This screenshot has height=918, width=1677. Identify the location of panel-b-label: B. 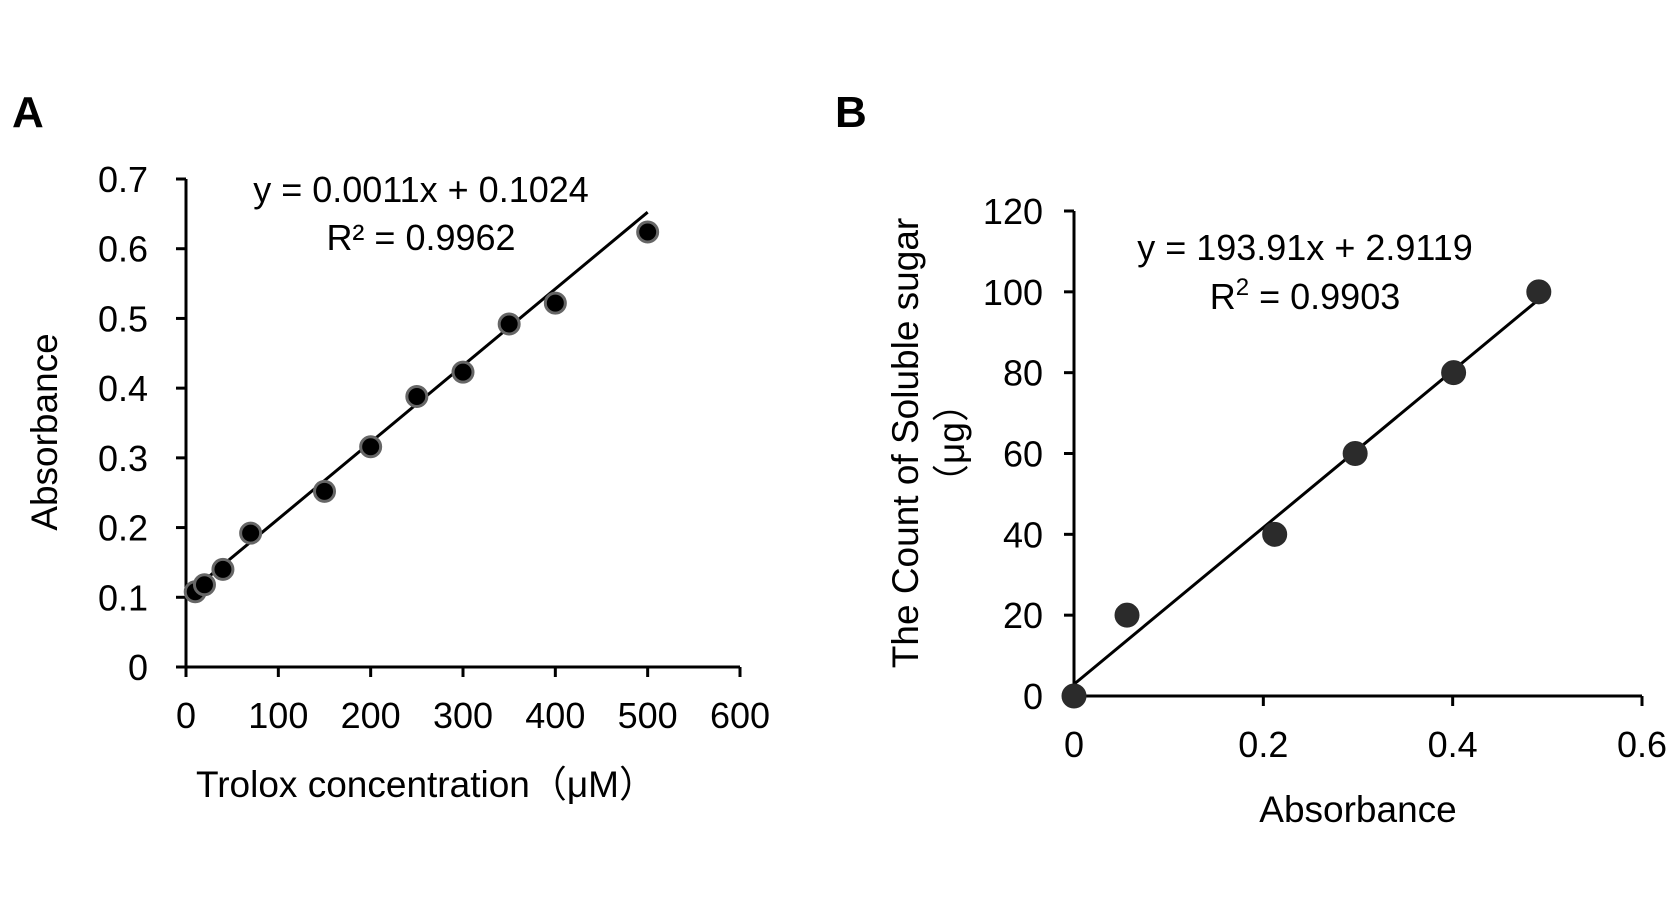
(851, 112).